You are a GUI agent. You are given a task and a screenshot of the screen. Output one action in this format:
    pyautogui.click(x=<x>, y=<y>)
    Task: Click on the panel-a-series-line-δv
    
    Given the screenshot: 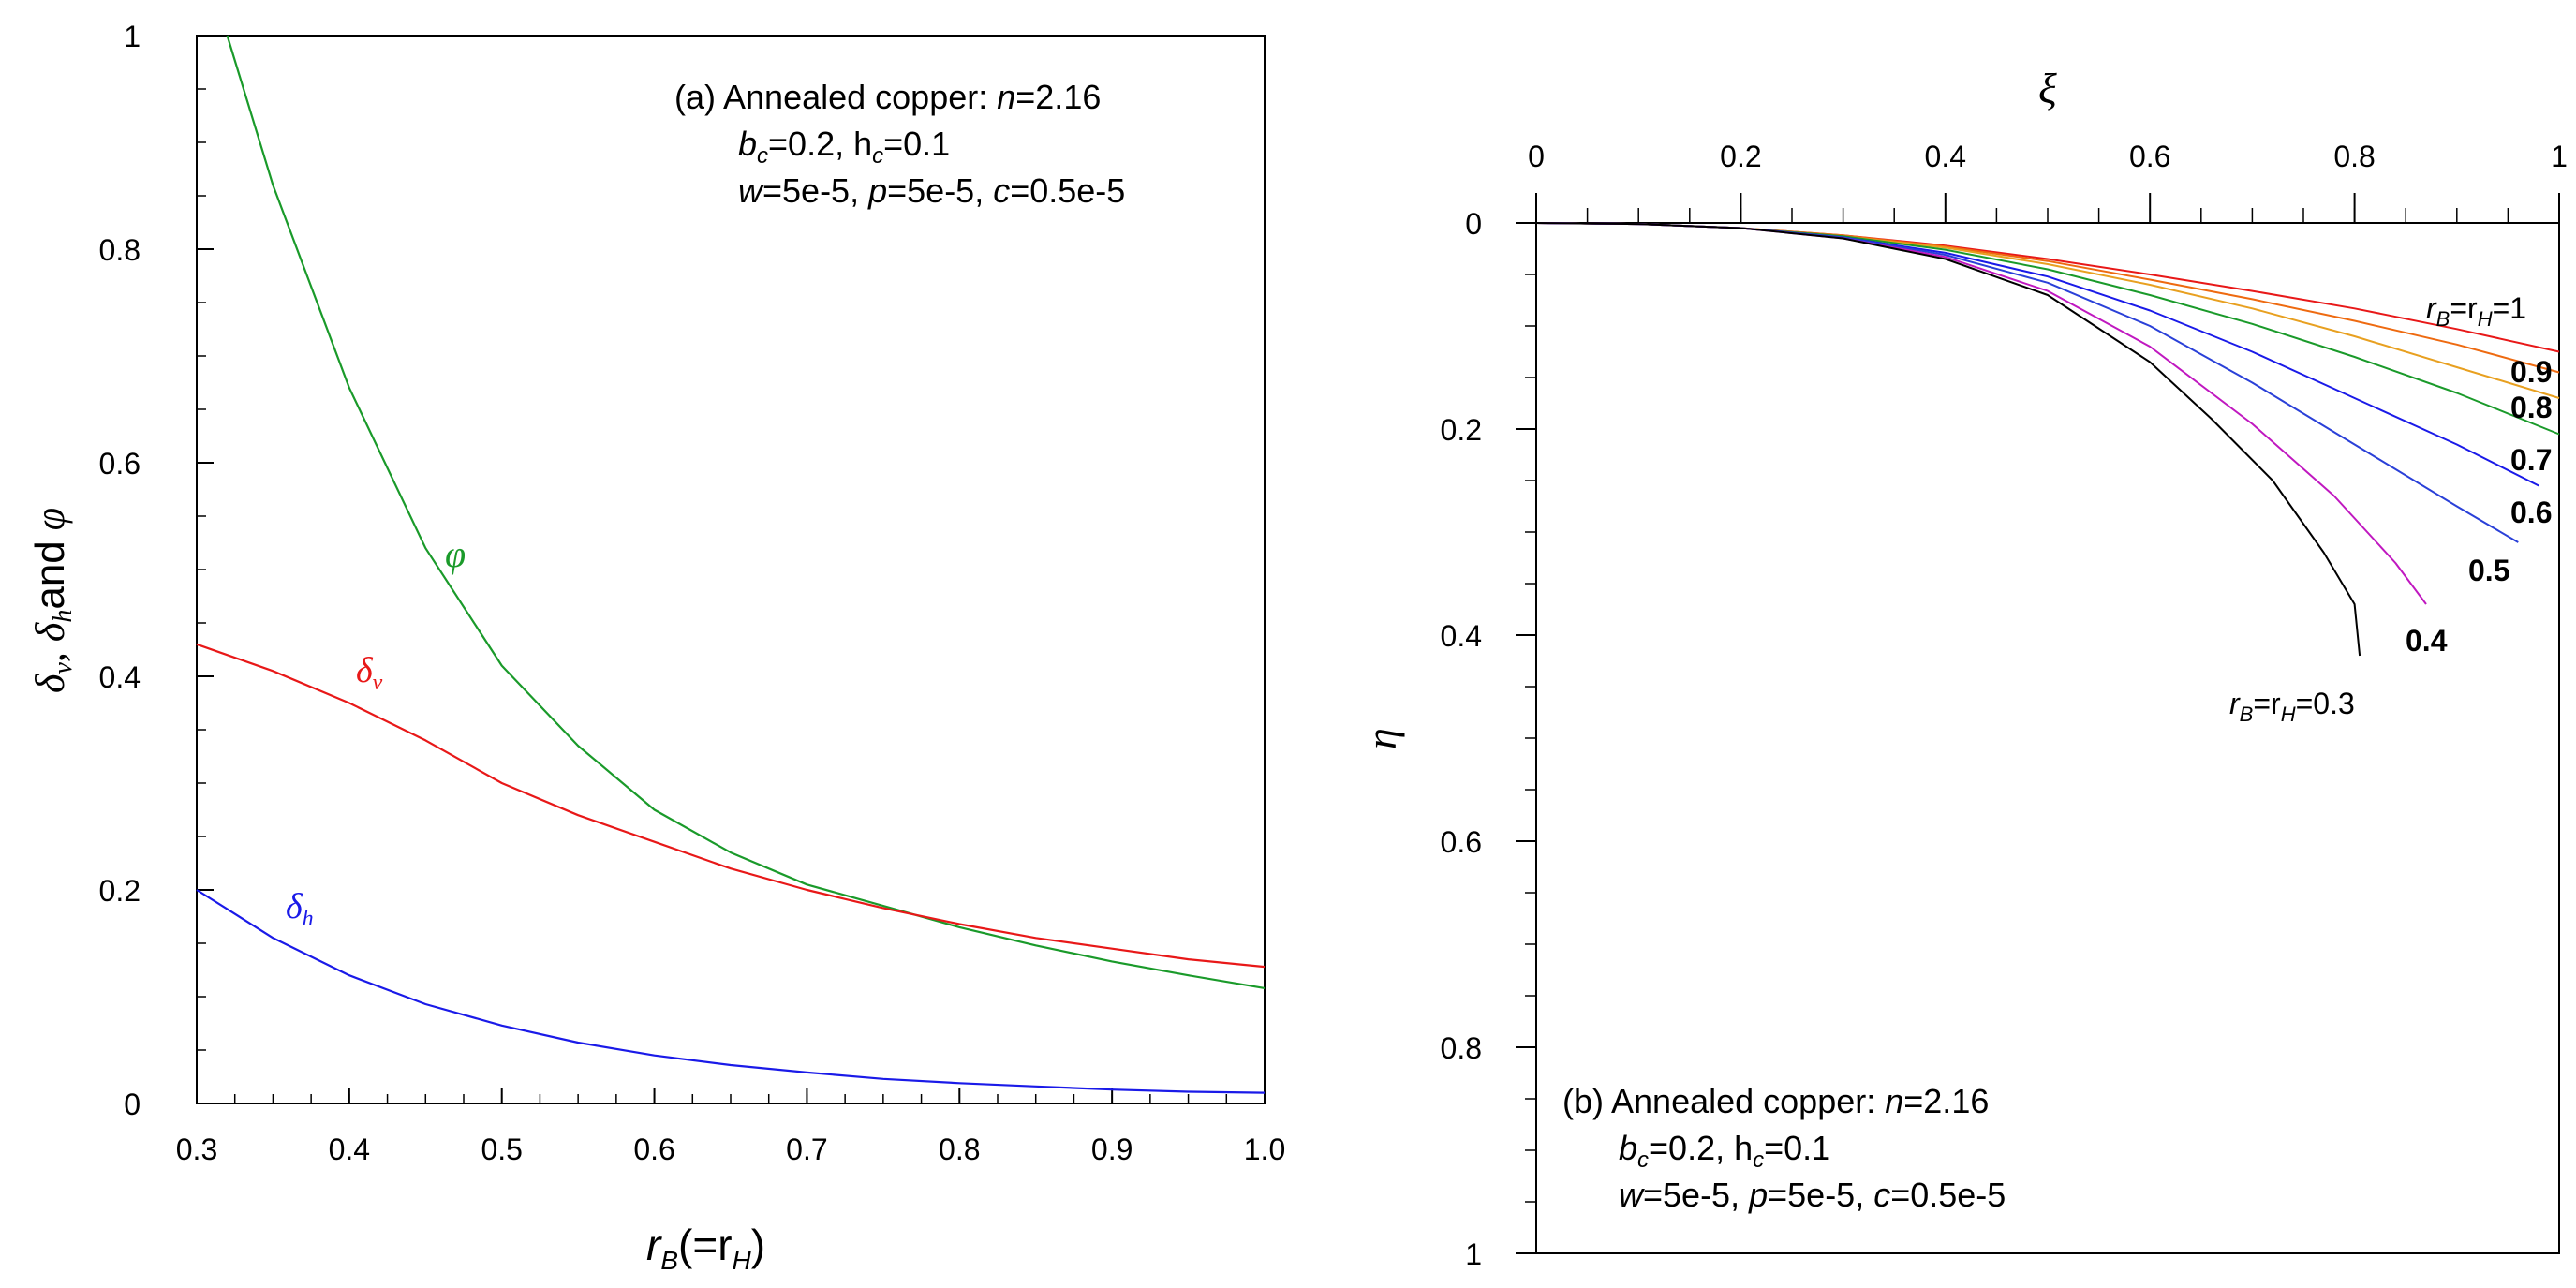 What is the action you would take?
    pyautogui.click(x=731, y=806)
    